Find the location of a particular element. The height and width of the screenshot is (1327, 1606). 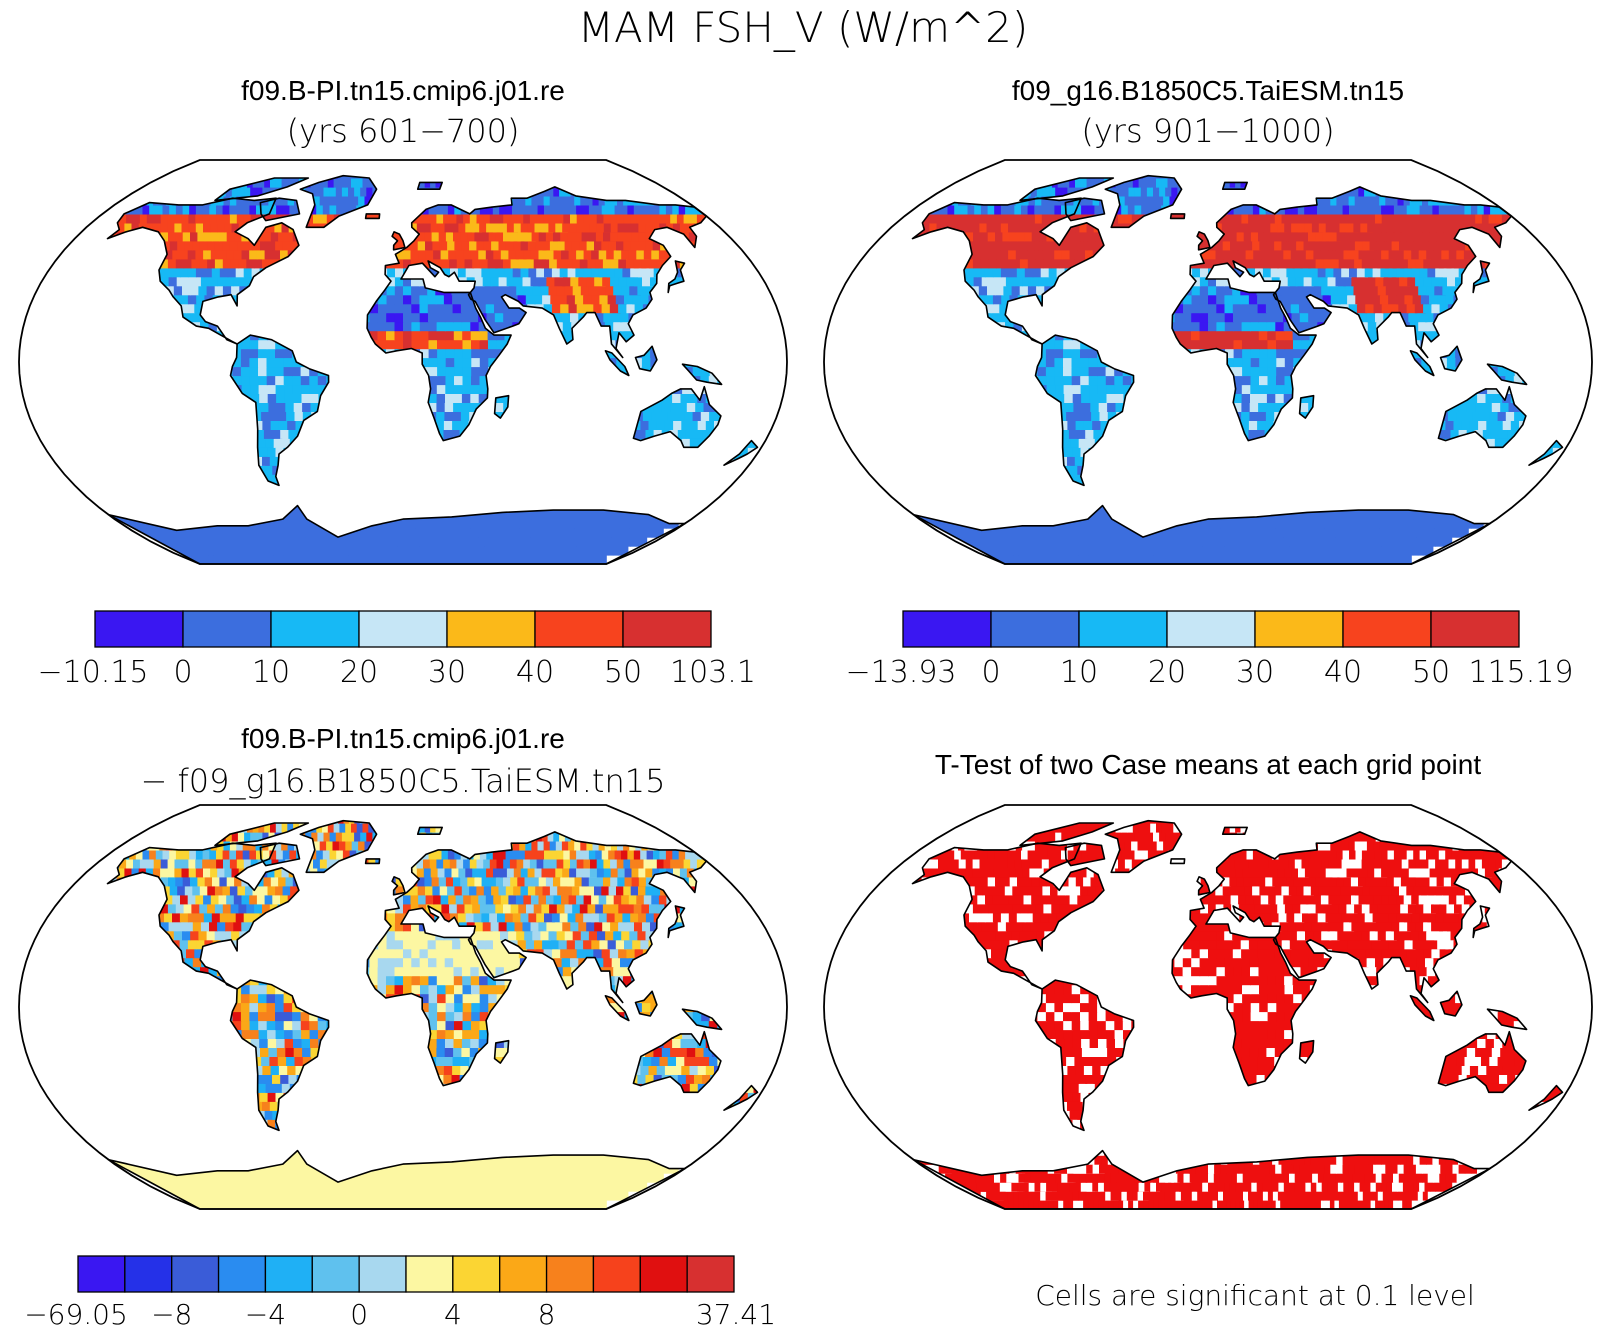

map-ttest is located at coordinates (1208, 1007).